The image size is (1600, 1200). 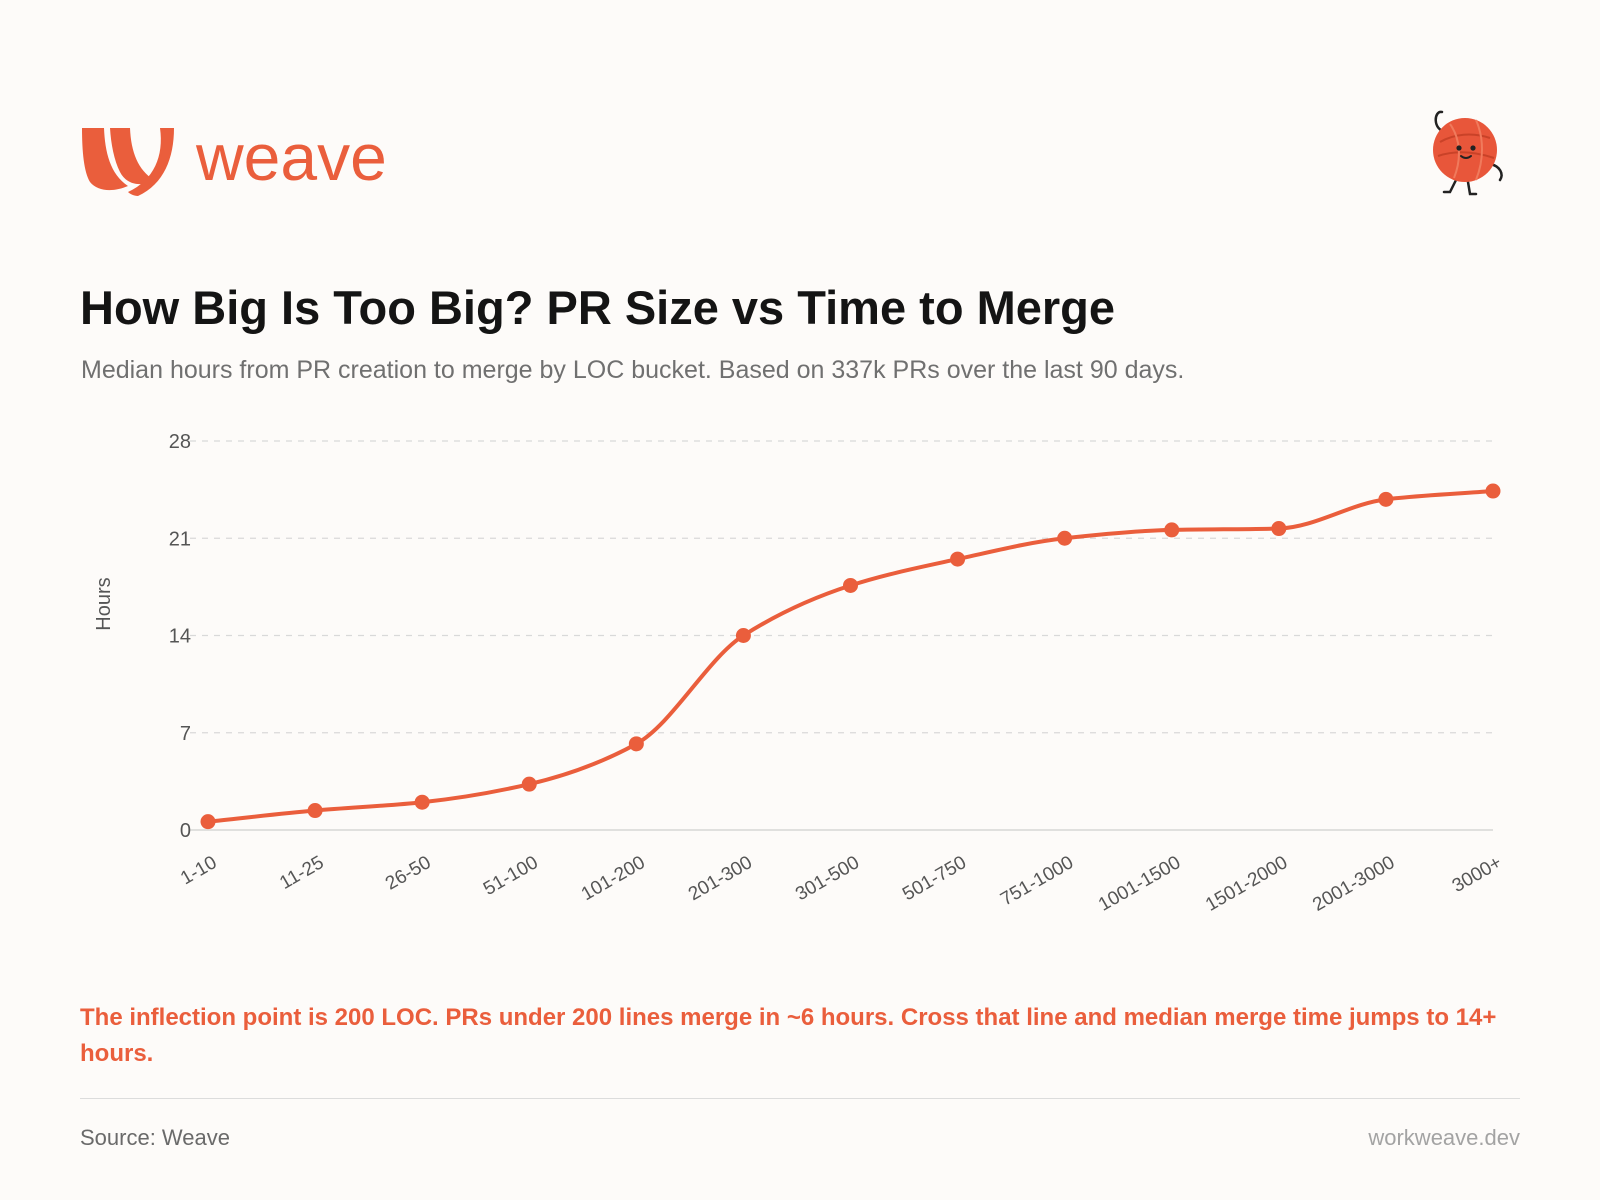 What do you see at coordinates (827, 878) in the screenshot?
I see `x-tick-label: 301-500` at bounding box center [827, 878].